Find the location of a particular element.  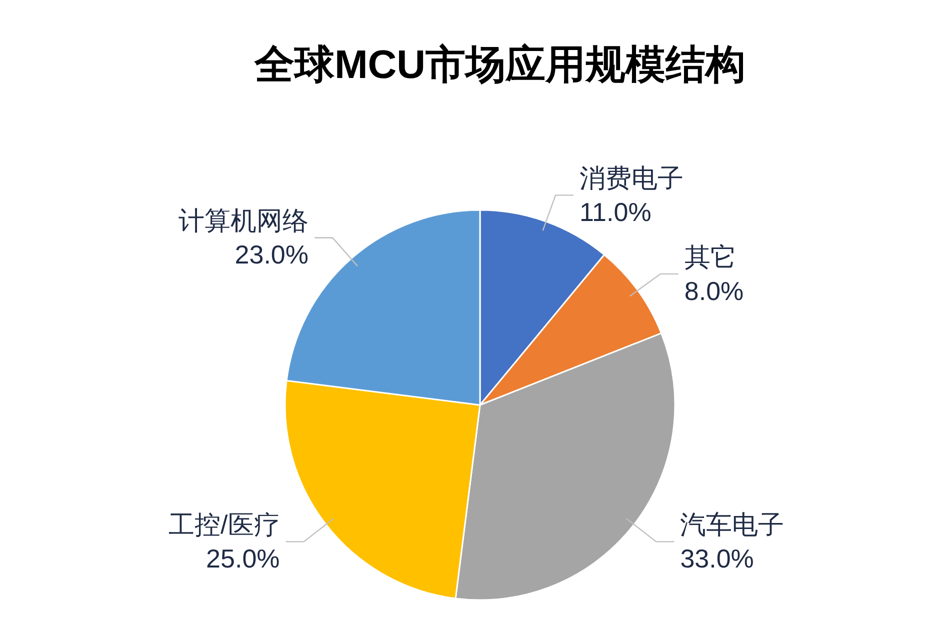

data-label: 25.0% is located at coordinates (243, 559).